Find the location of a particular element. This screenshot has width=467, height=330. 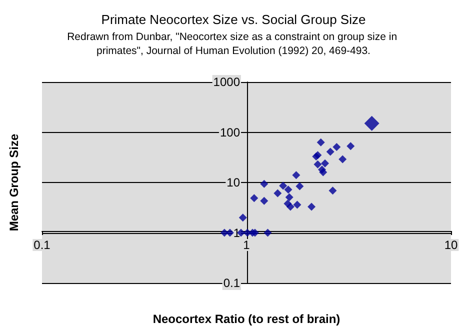

chart-title: Primate Neocortex Size vs. Social Group Size is located at coordinates (233, 19).